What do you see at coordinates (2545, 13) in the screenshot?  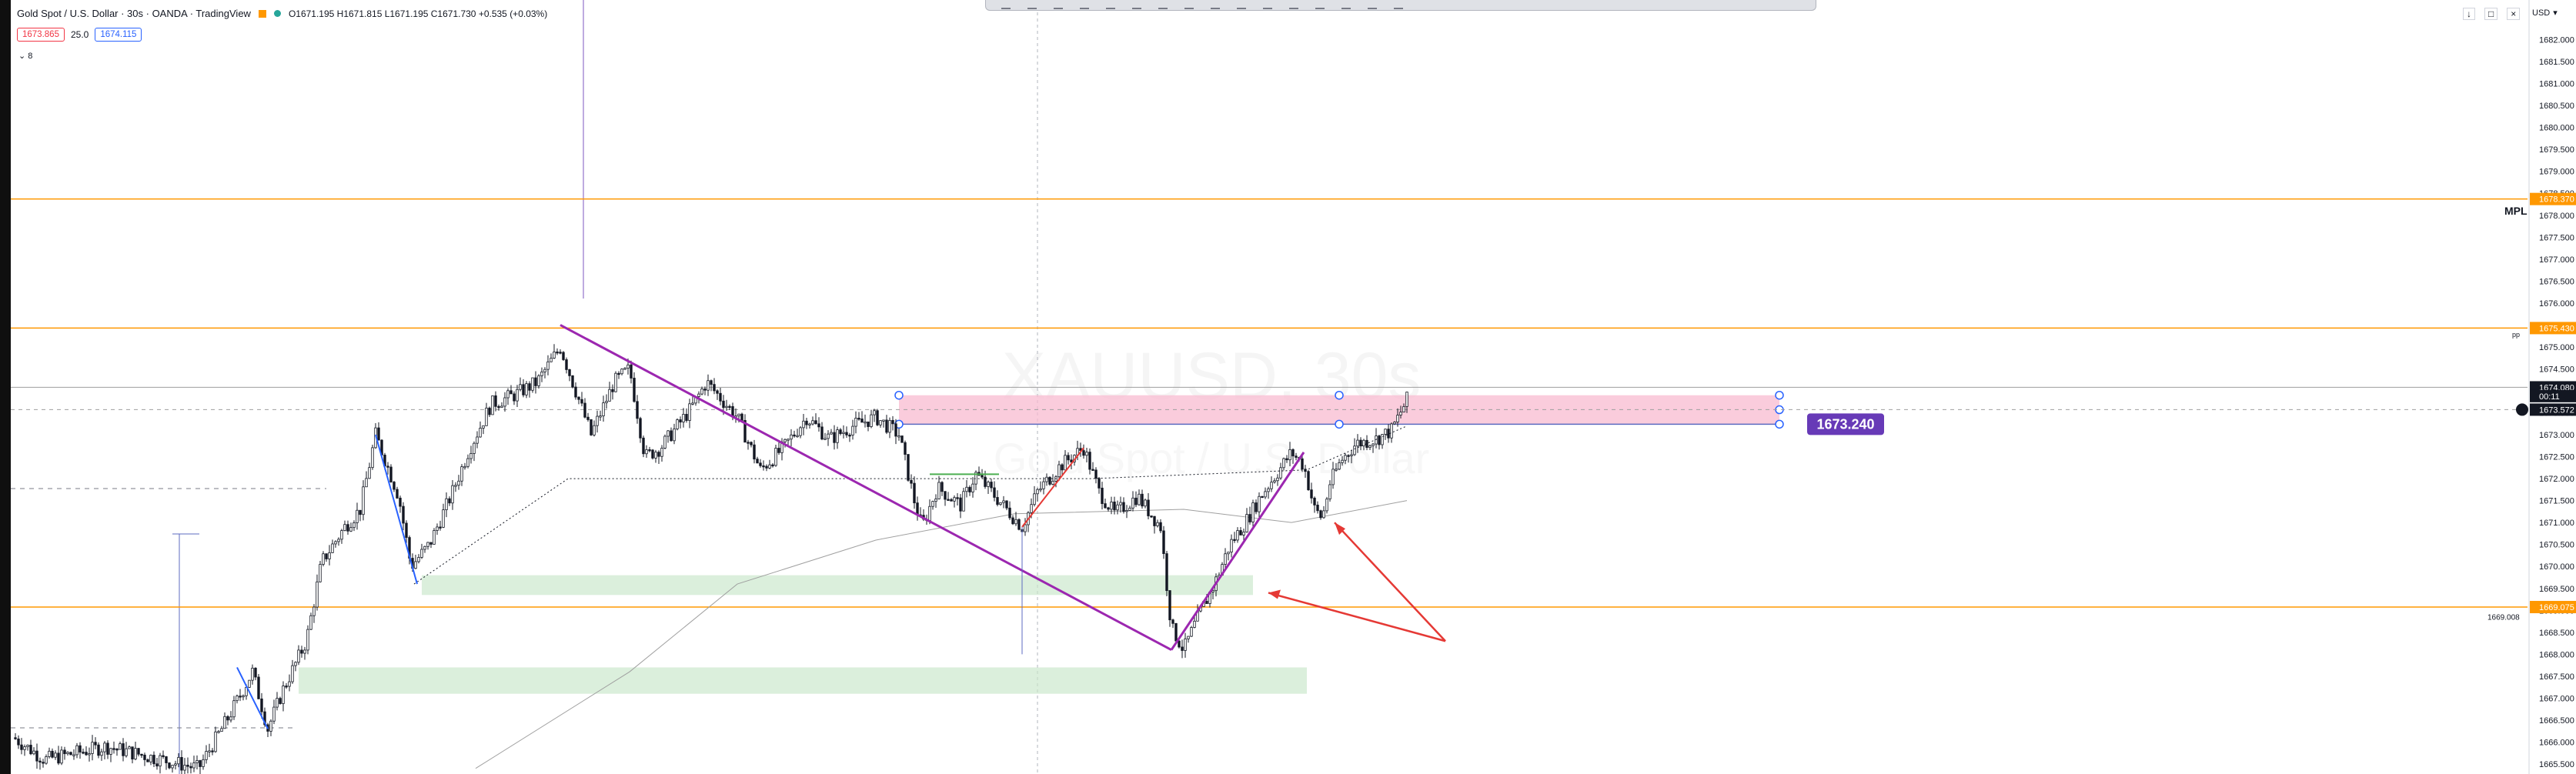 I see `currency-selector: USD ▾` at bounding box center [2545, 13].